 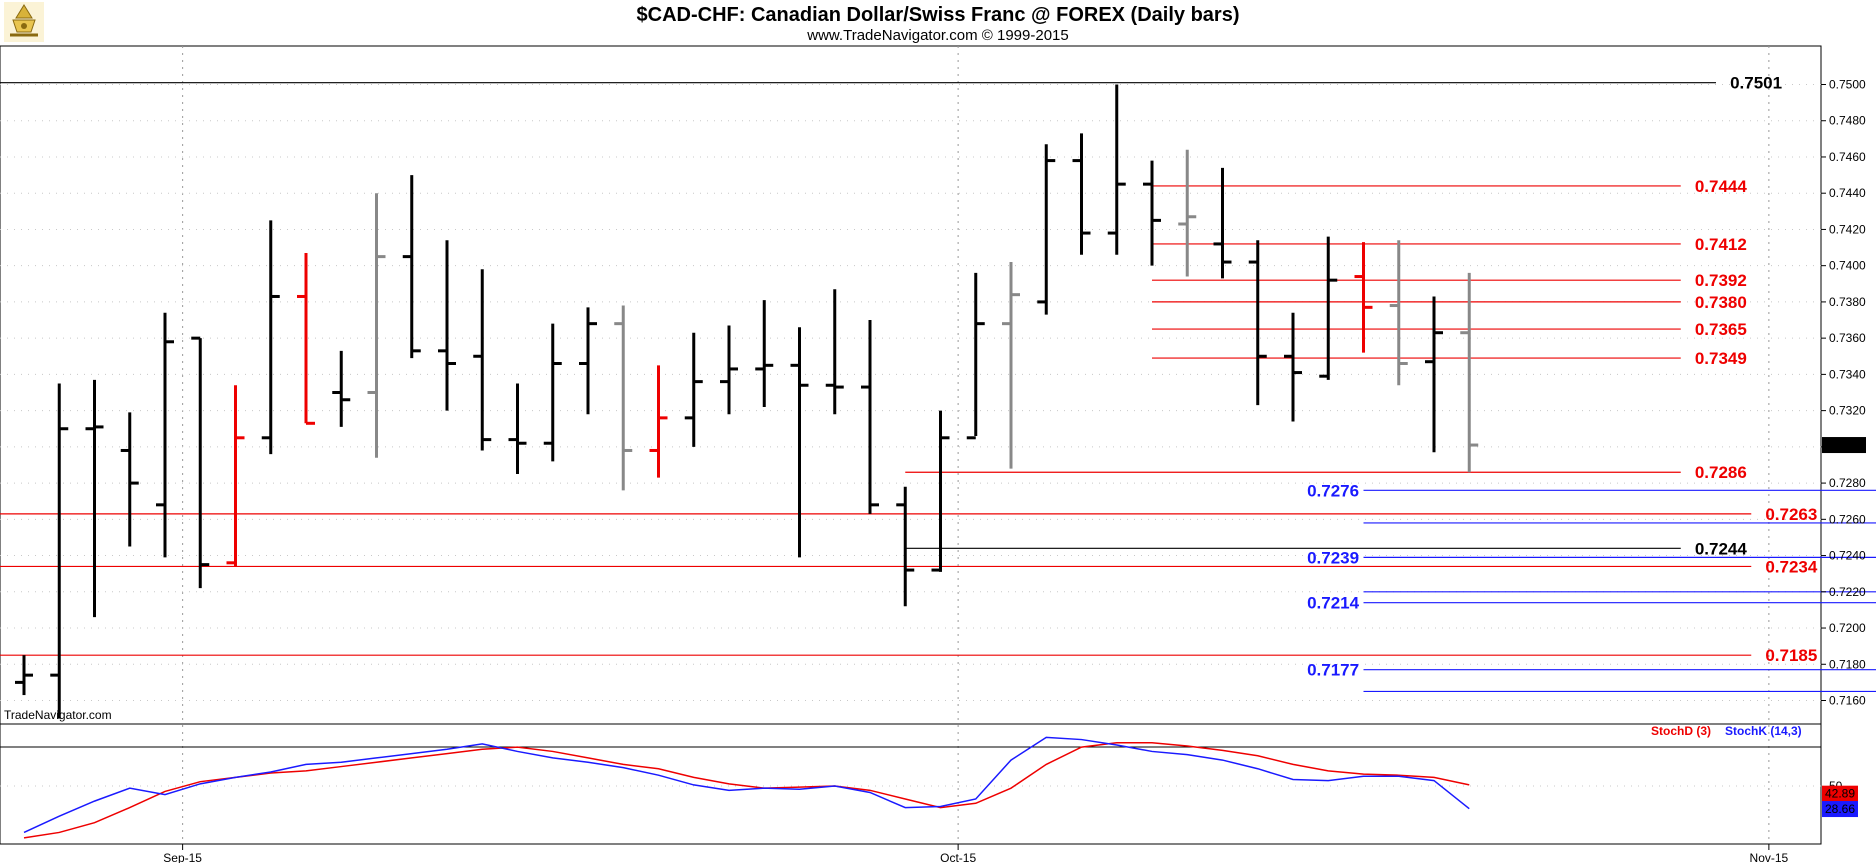 What do you see at coordinates (1847, 701) in the screenshot?
I see `price-tick-label: 0.7160` at bounding box center [1847, 701].